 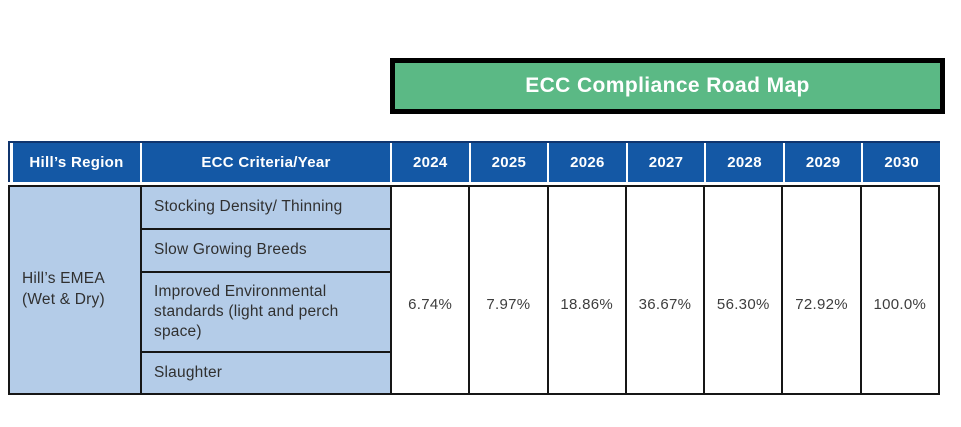 What do you see at coordinates (823, 162) in the screenshot?
I see `header-cell-year-2029: 2029` at bounding box center [823, 162].